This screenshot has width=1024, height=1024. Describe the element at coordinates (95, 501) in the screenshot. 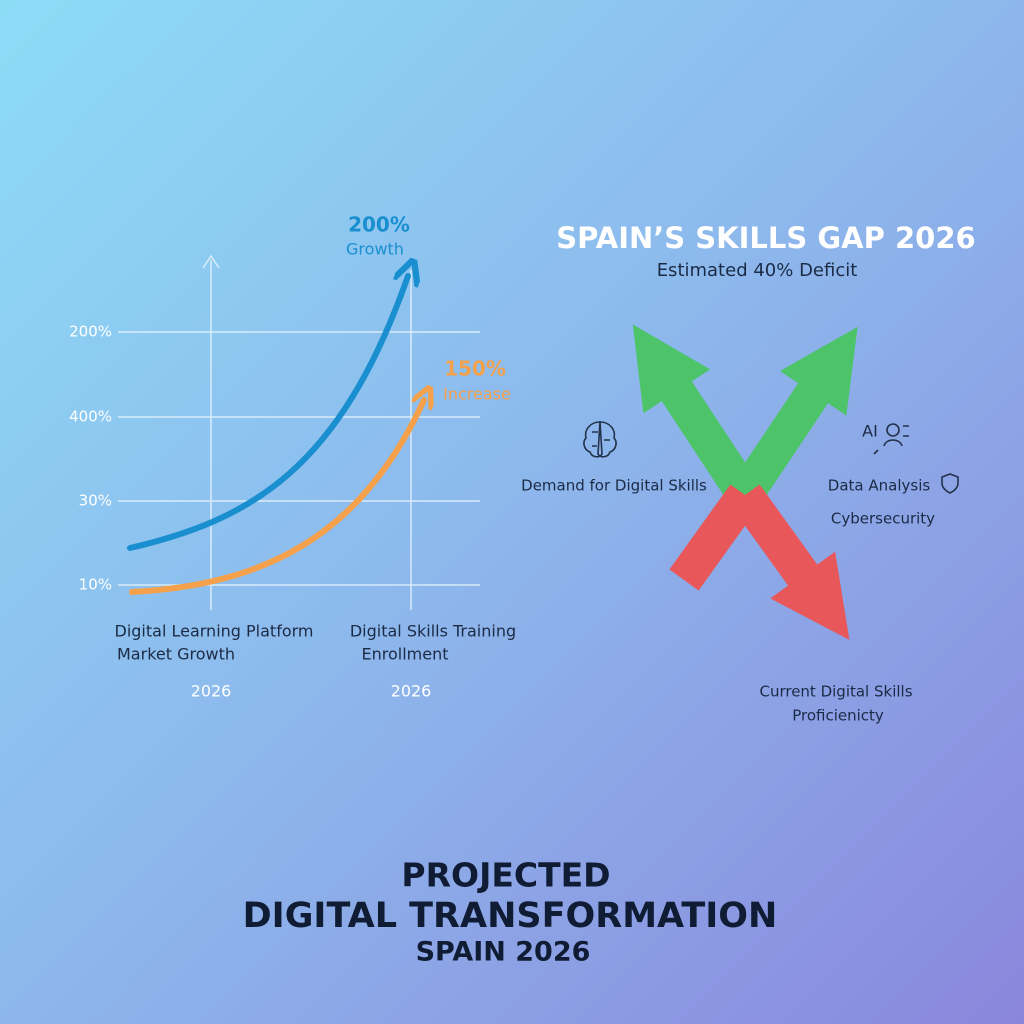

I see `y-label: 30%` at that location.